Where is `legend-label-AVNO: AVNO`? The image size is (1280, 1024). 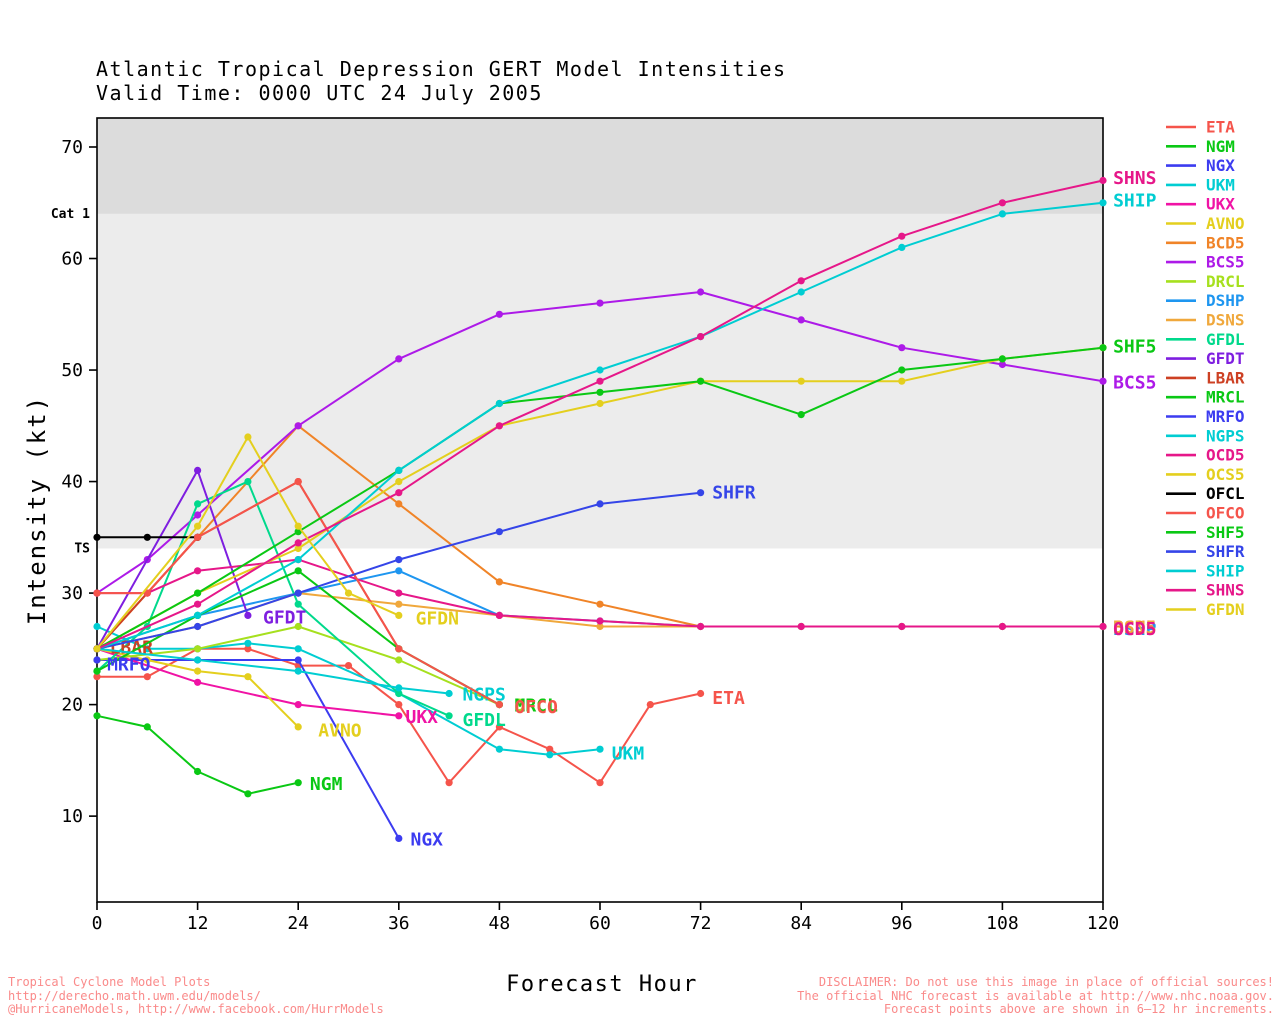
legend-label-AVNO: AVNO is located at coordinates (1225, 223).